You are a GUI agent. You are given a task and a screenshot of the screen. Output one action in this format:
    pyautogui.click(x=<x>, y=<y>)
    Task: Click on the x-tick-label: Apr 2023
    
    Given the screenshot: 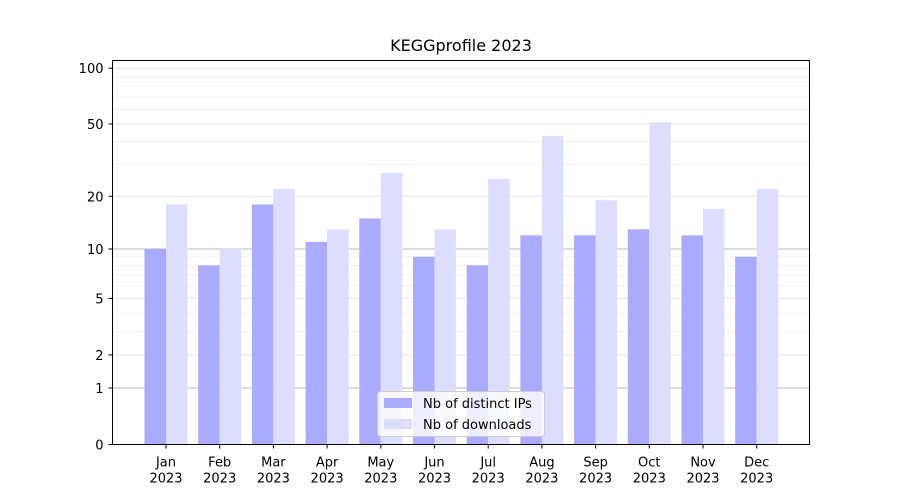 What is the action you would take?
    pyautogui.click(x=327, y=471)
    